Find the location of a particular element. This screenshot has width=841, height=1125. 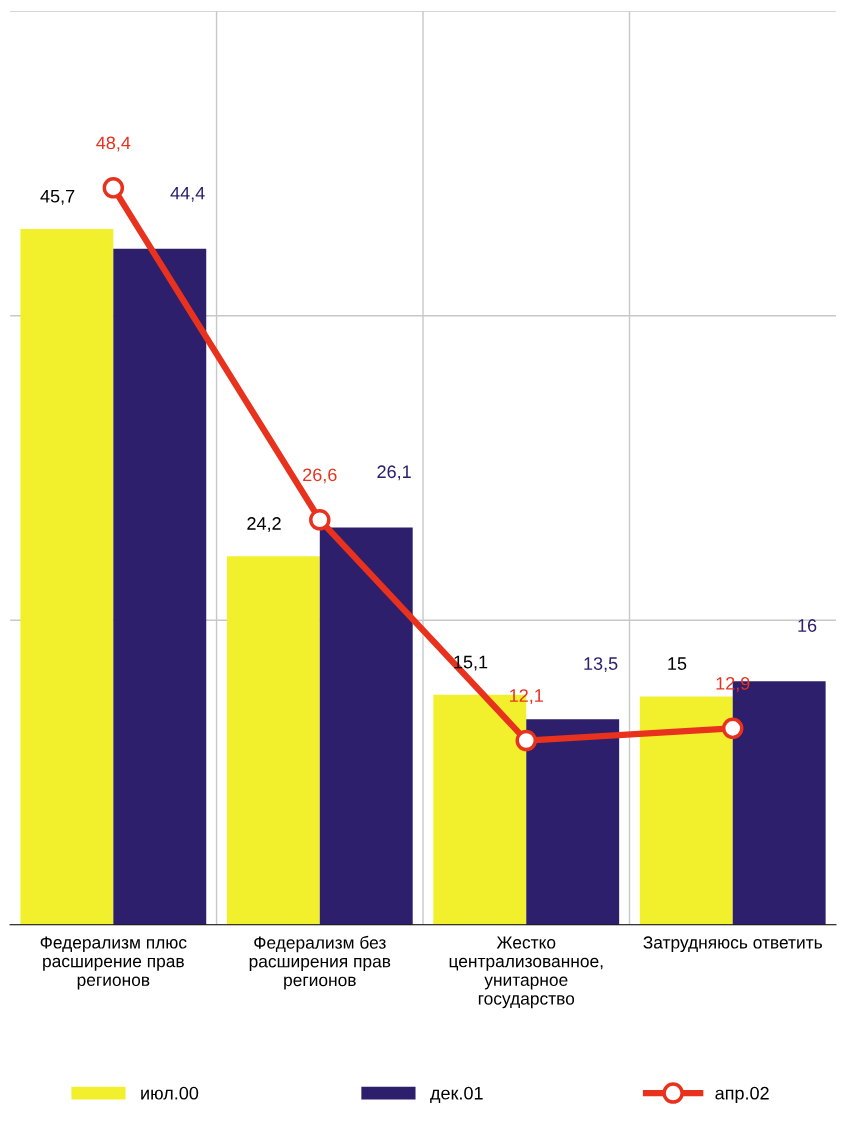

x-tick-label: Жестко централизованное, унитарное государство is located at coordinates (526, 972).